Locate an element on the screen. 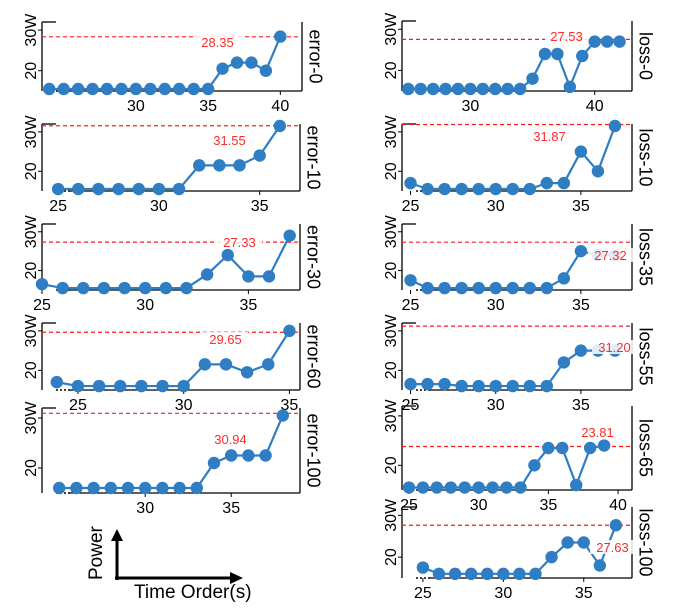 The image size is (673, 608). subplot-error-30: 30W 20 25 30 35 27.33 error-30 is located at coordinates (173, 264).